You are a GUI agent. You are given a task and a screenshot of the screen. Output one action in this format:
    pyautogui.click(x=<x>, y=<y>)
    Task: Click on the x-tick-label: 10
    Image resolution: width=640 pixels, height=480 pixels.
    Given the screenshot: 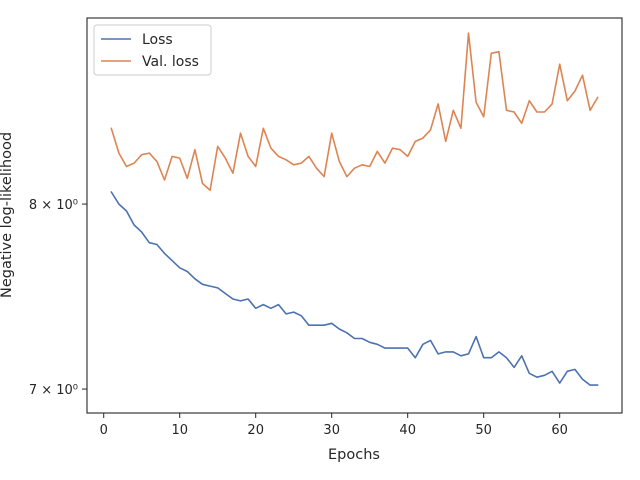 What is the action you would take?
    pyautogui.click(x=179, y=430)
    